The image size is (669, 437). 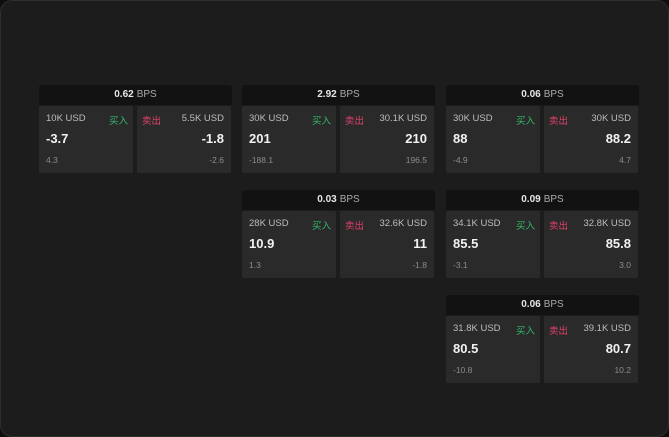 What do you see at coordinates (416, 160) in the screenshot?
I see `change: 196.5` at bounding box center [416, 160].